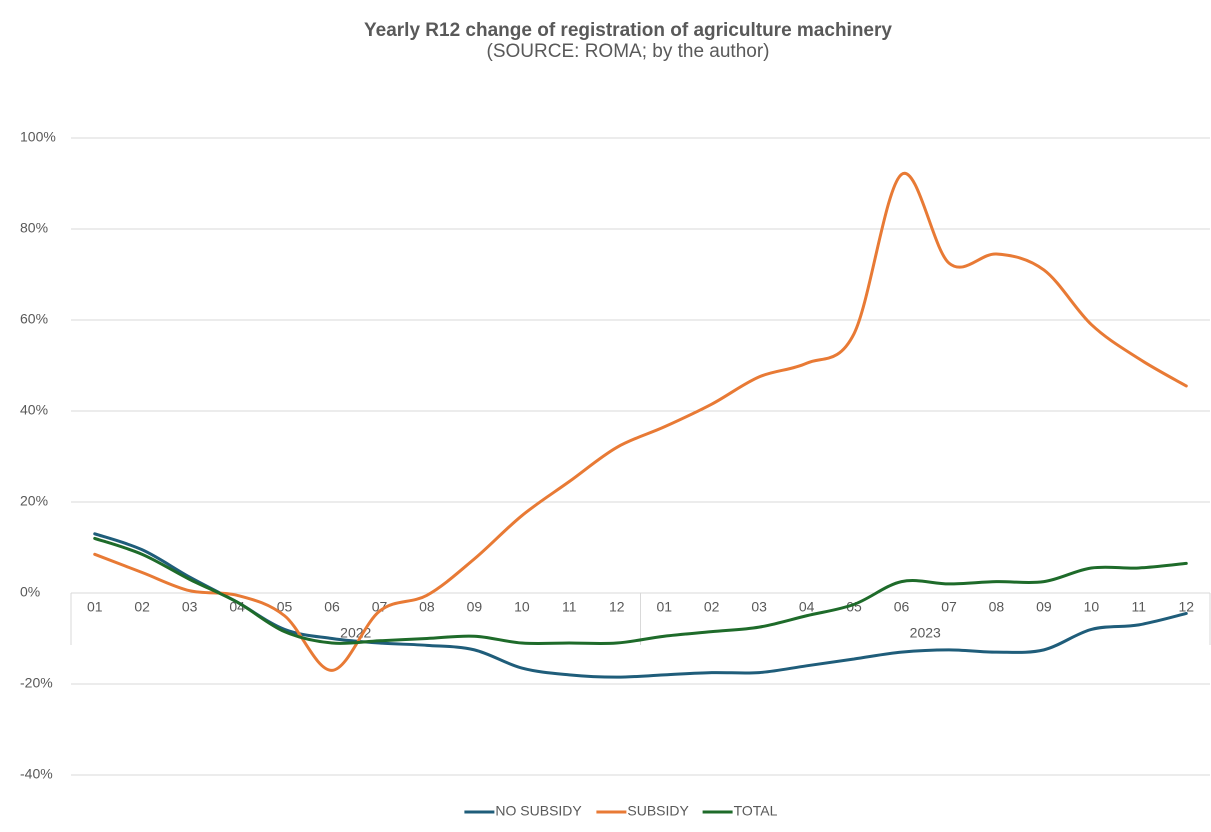 Image resolution: width=1211 pixels, height=832 pixels. Describe the element at coordinates (538, 811) in the screenshot. I see `legend-label: NO SUBSIDY` at that location.